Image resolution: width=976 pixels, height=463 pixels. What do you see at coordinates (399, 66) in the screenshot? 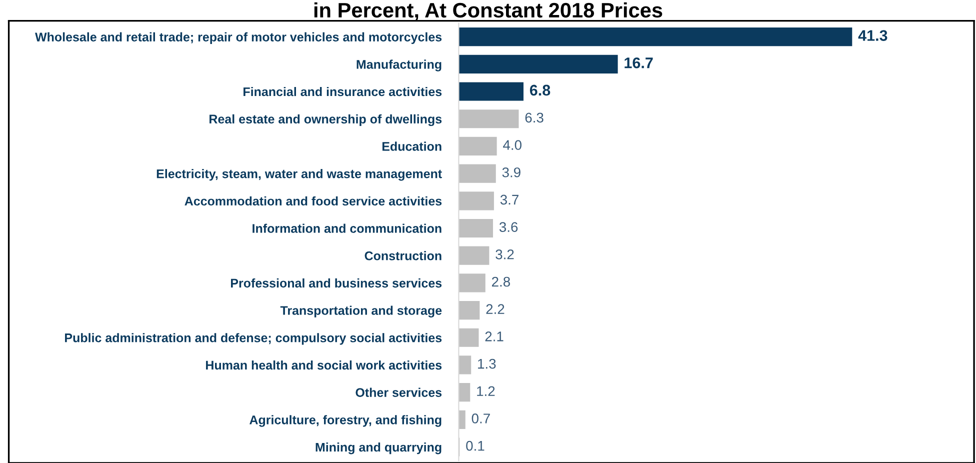
I see `y-tick-label: Manufacturing` at bounding box center [399, 66].